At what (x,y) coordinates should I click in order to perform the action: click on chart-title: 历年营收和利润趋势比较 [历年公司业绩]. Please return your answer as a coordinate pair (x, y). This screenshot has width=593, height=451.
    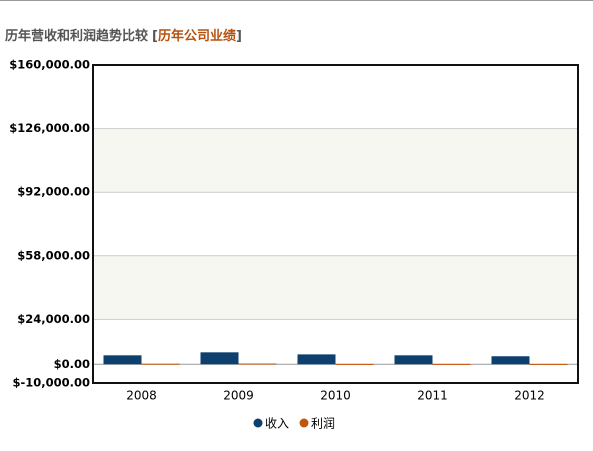
    Looking at the image, I should click on (123, 36).